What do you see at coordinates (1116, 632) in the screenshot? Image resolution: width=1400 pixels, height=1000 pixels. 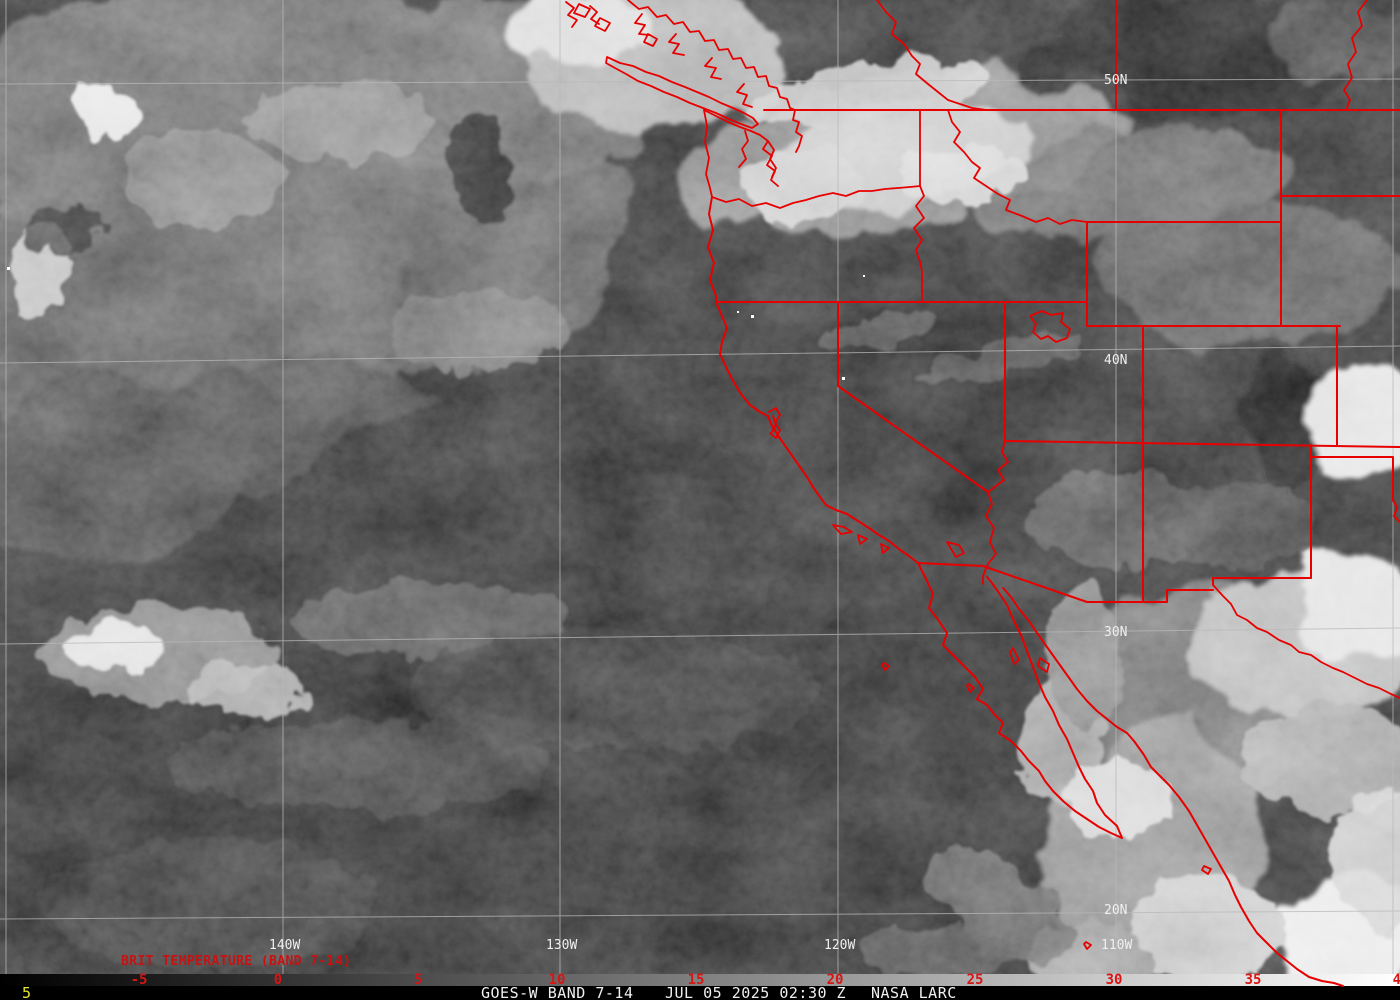 I see `lat-label-30n: 30N` at bounding box center [1116, 632].